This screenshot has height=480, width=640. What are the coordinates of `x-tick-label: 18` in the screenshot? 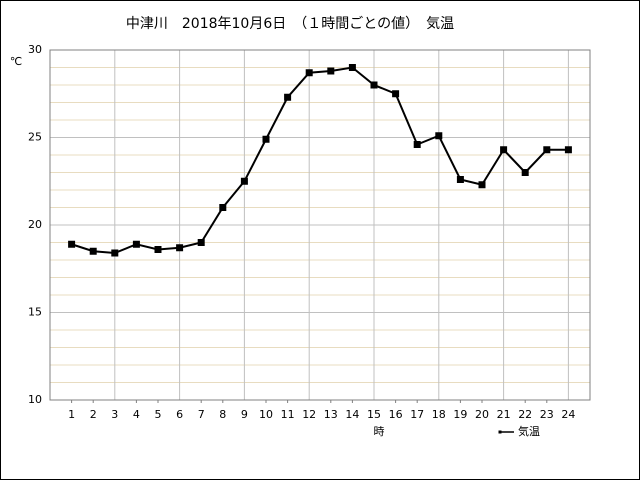 It's located at (439, 414).